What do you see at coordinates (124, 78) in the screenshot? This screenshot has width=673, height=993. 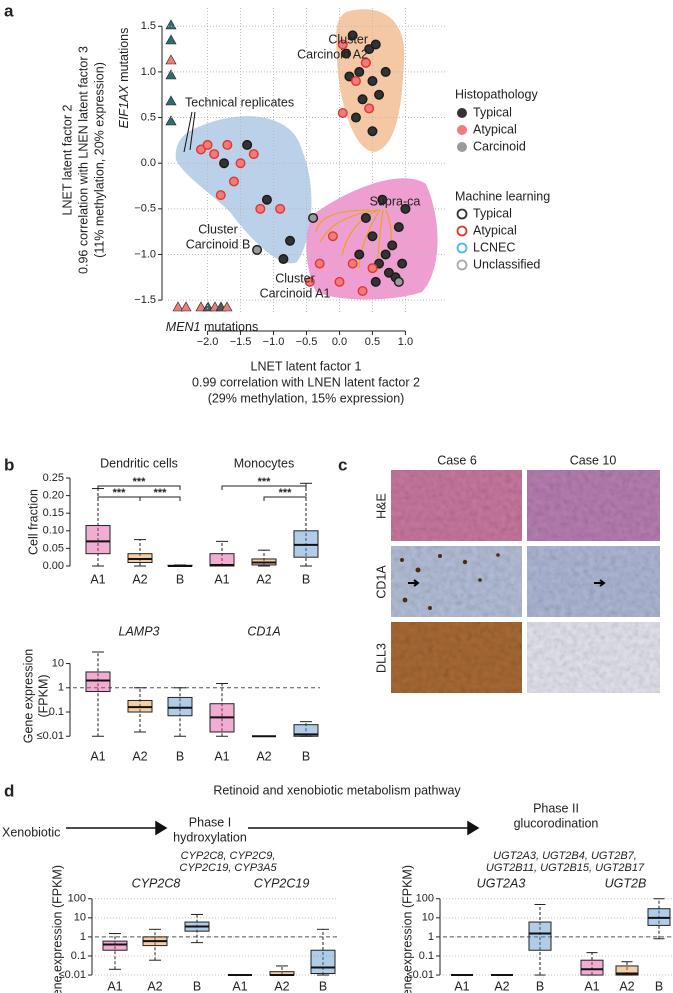 I see `mutation-label: EIF1AX mutations` at bounding box center [124, 78].